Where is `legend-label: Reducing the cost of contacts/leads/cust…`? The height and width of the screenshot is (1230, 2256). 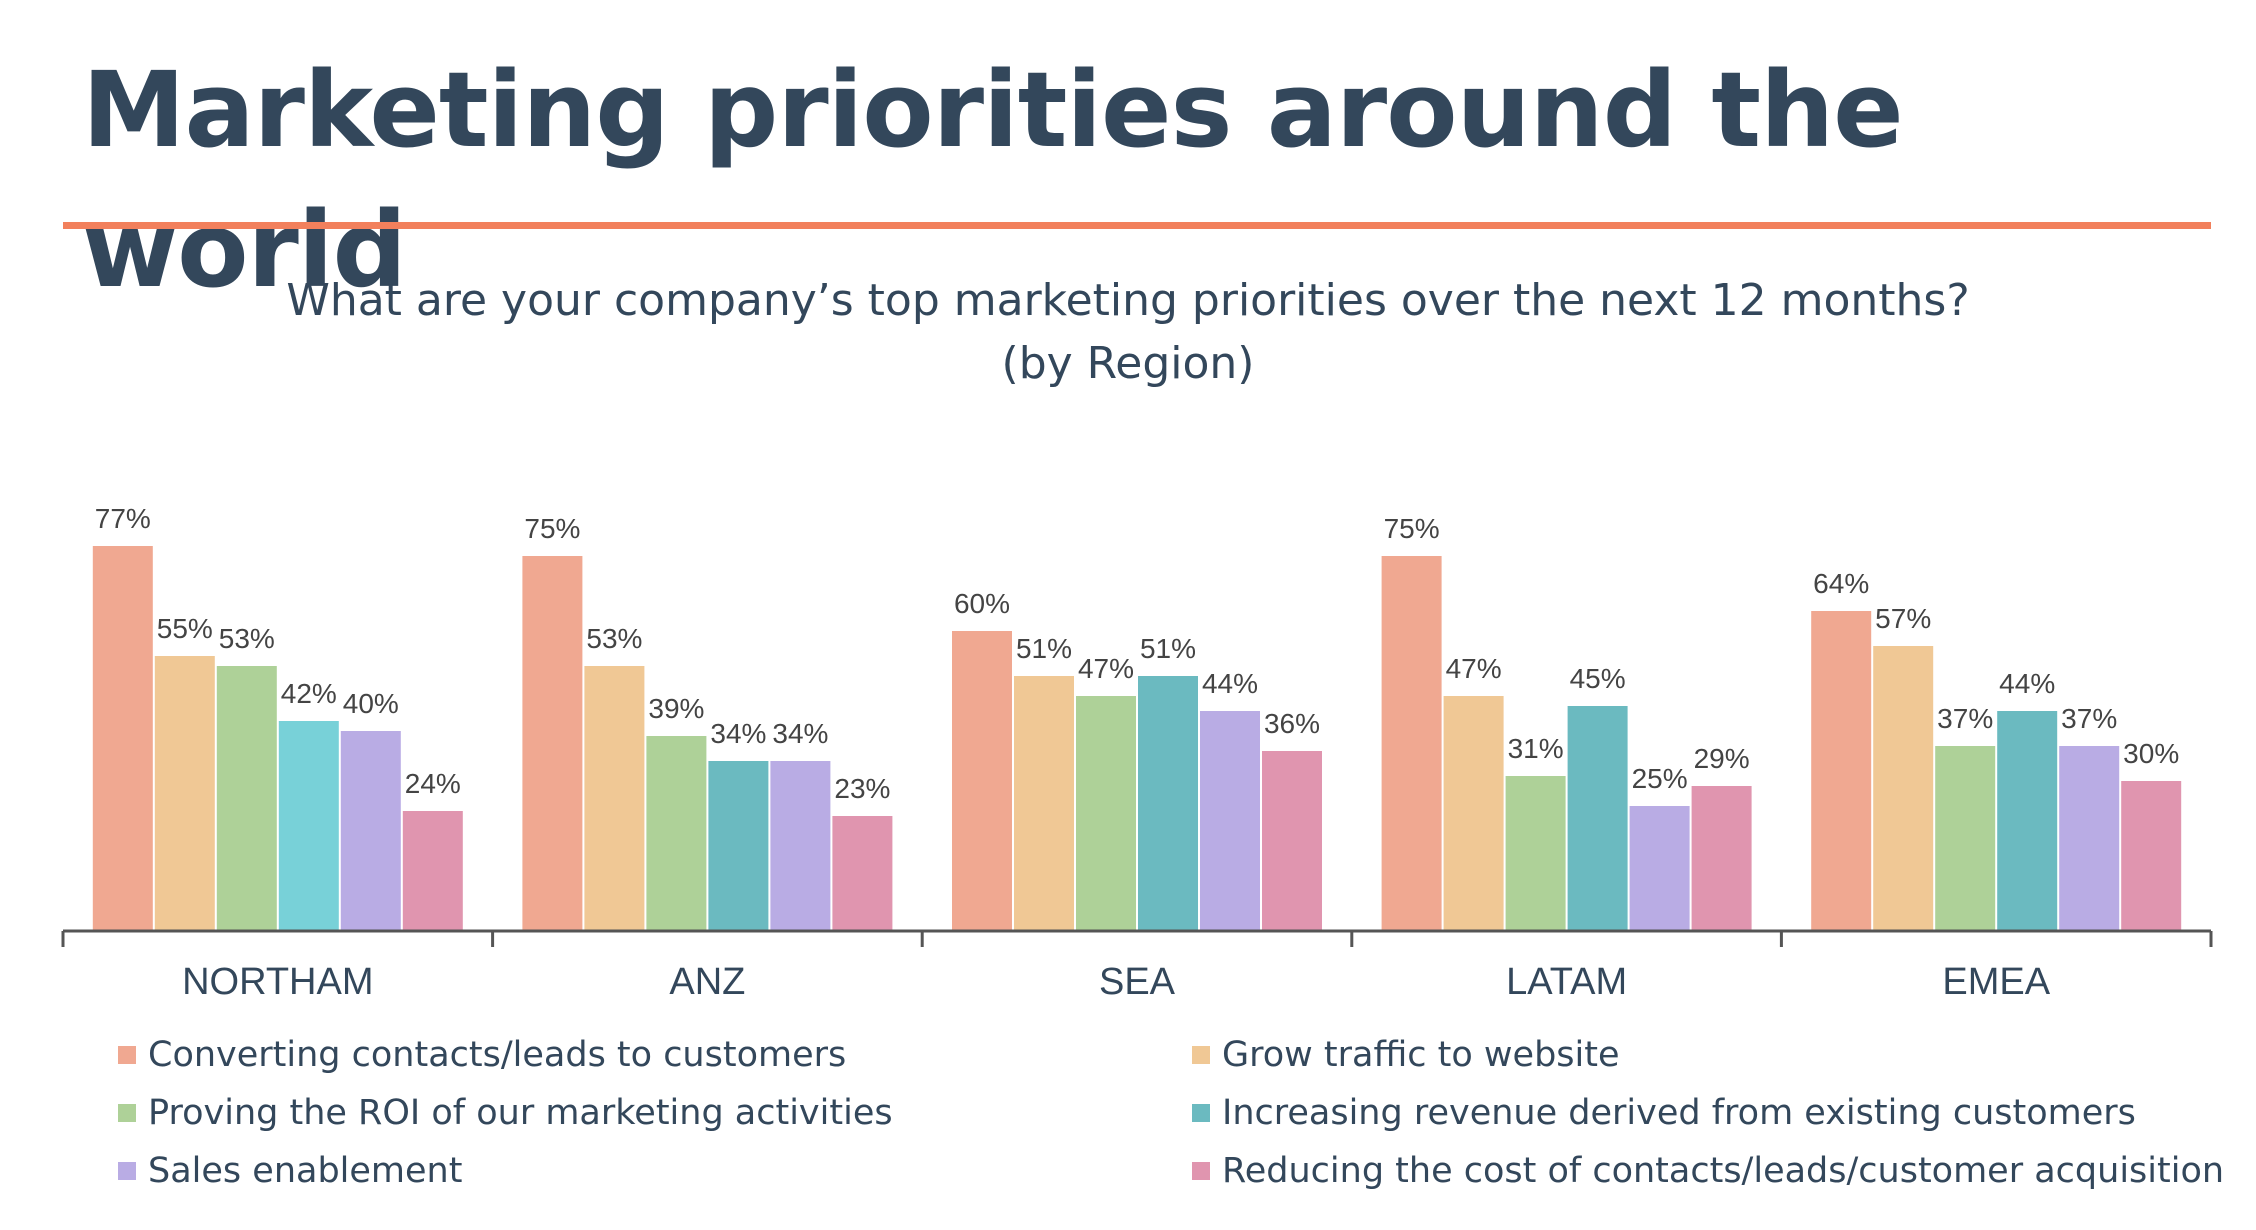
legend-label: Reducing the cost of contacts/leads/cust… is located at coordinates (1723, 1171).